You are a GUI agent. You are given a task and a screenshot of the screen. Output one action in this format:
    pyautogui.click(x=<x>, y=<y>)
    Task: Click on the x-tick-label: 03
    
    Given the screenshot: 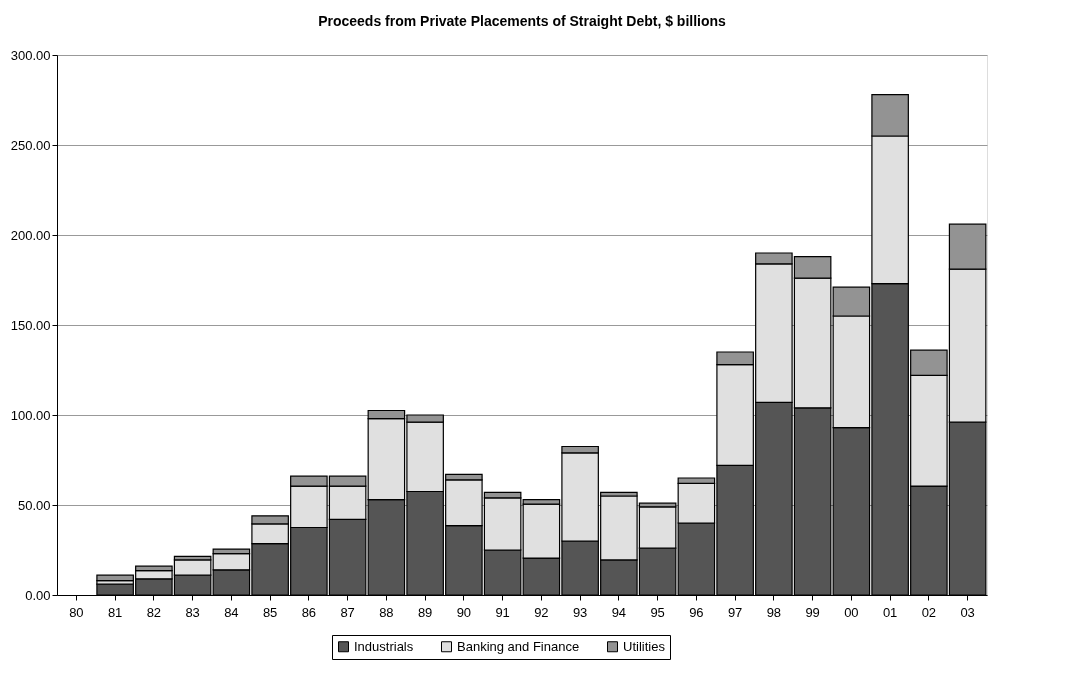 What is the action you would take?
    pyautogui.click(x=967, y=612)
    